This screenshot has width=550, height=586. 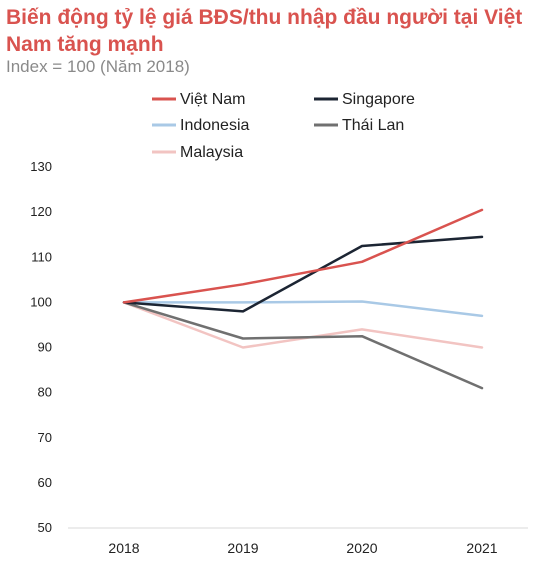 What do you see at coordinates (41, 166) in the screenshot?
I see `y-tick-label: 130` at bounding box center [41, 166].